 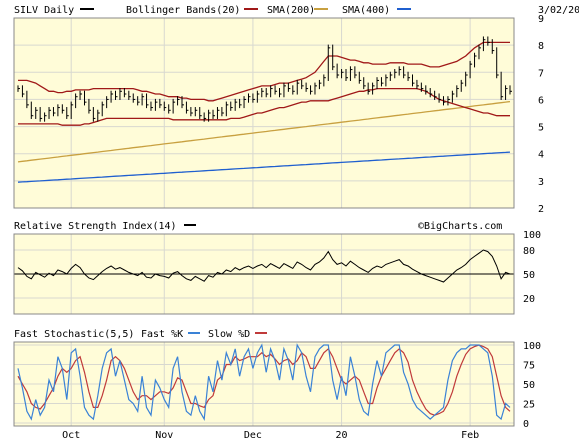 I want to click on x-tick-label: Oct, so click(x=71, y=435).